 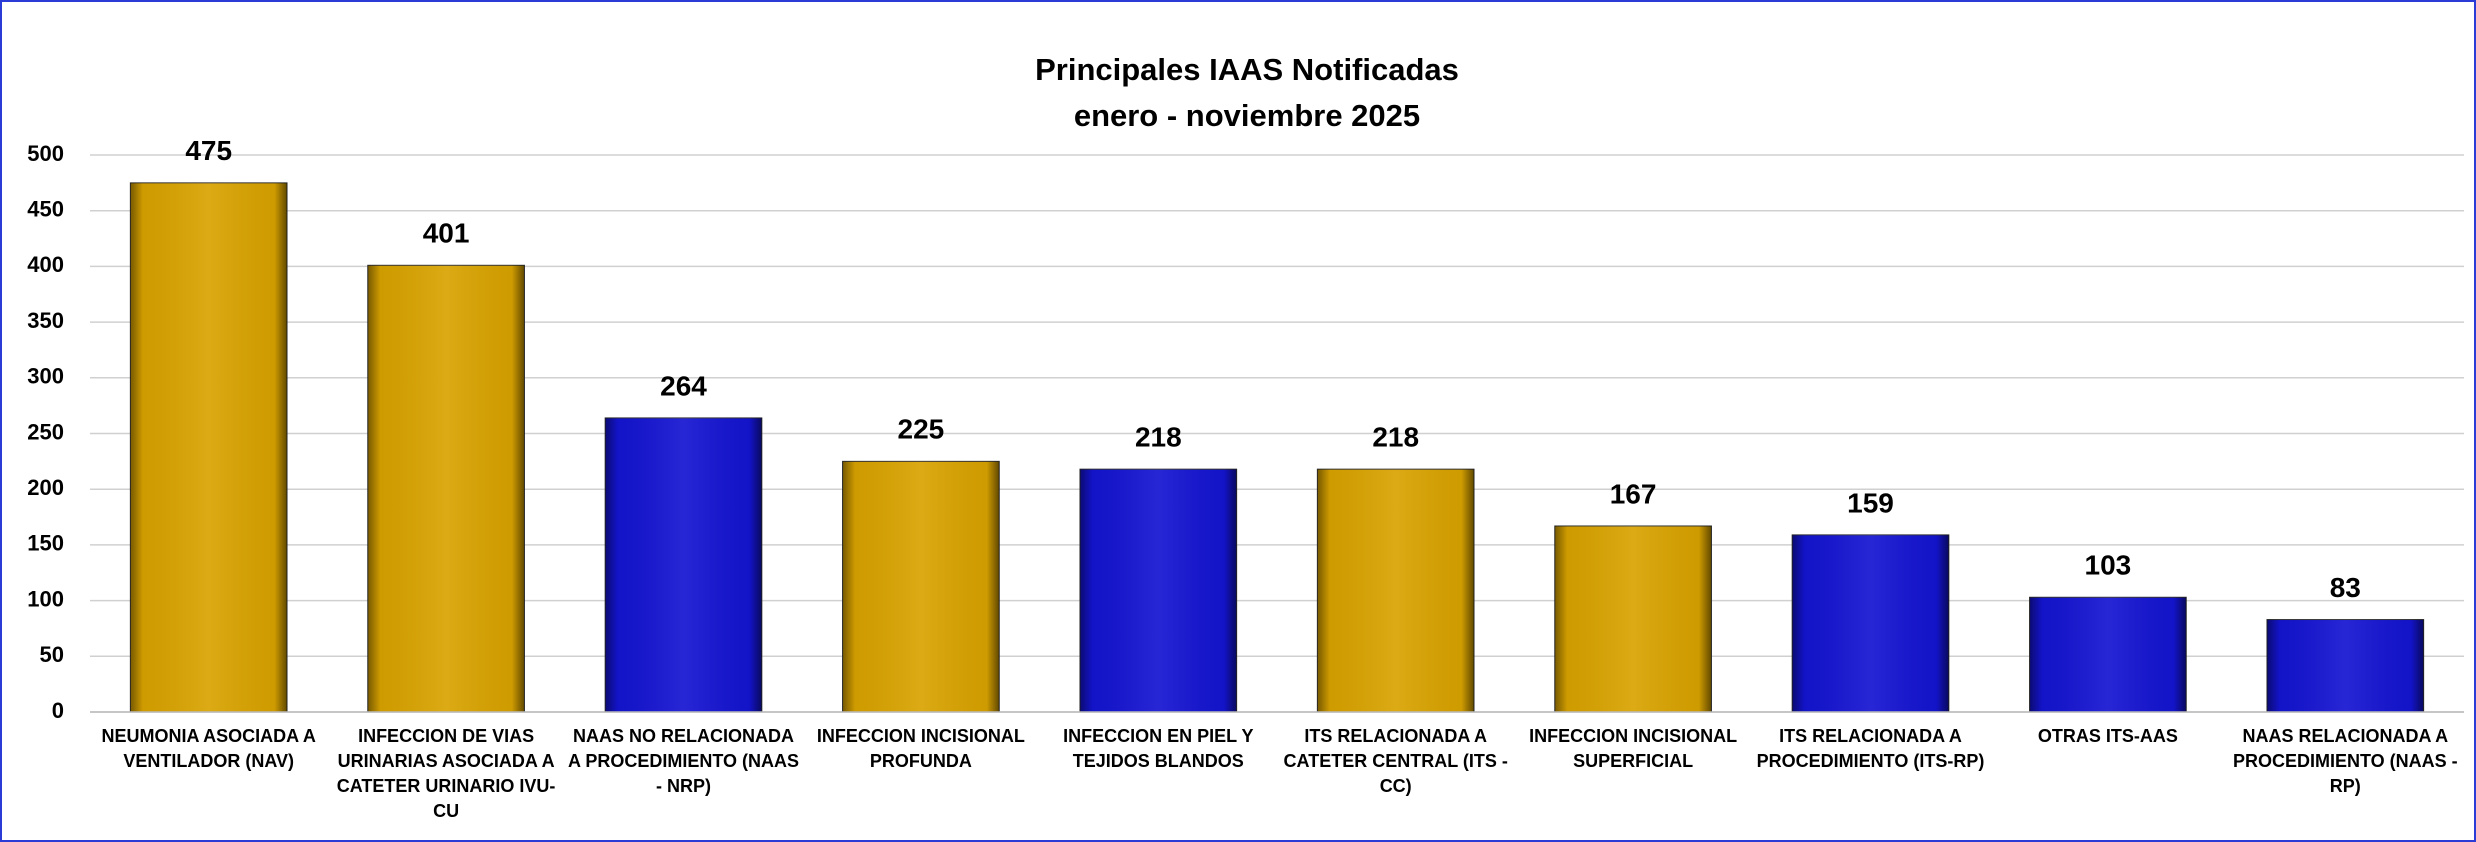 I want to click on value-label: 83, so click(x=2345, y=587).